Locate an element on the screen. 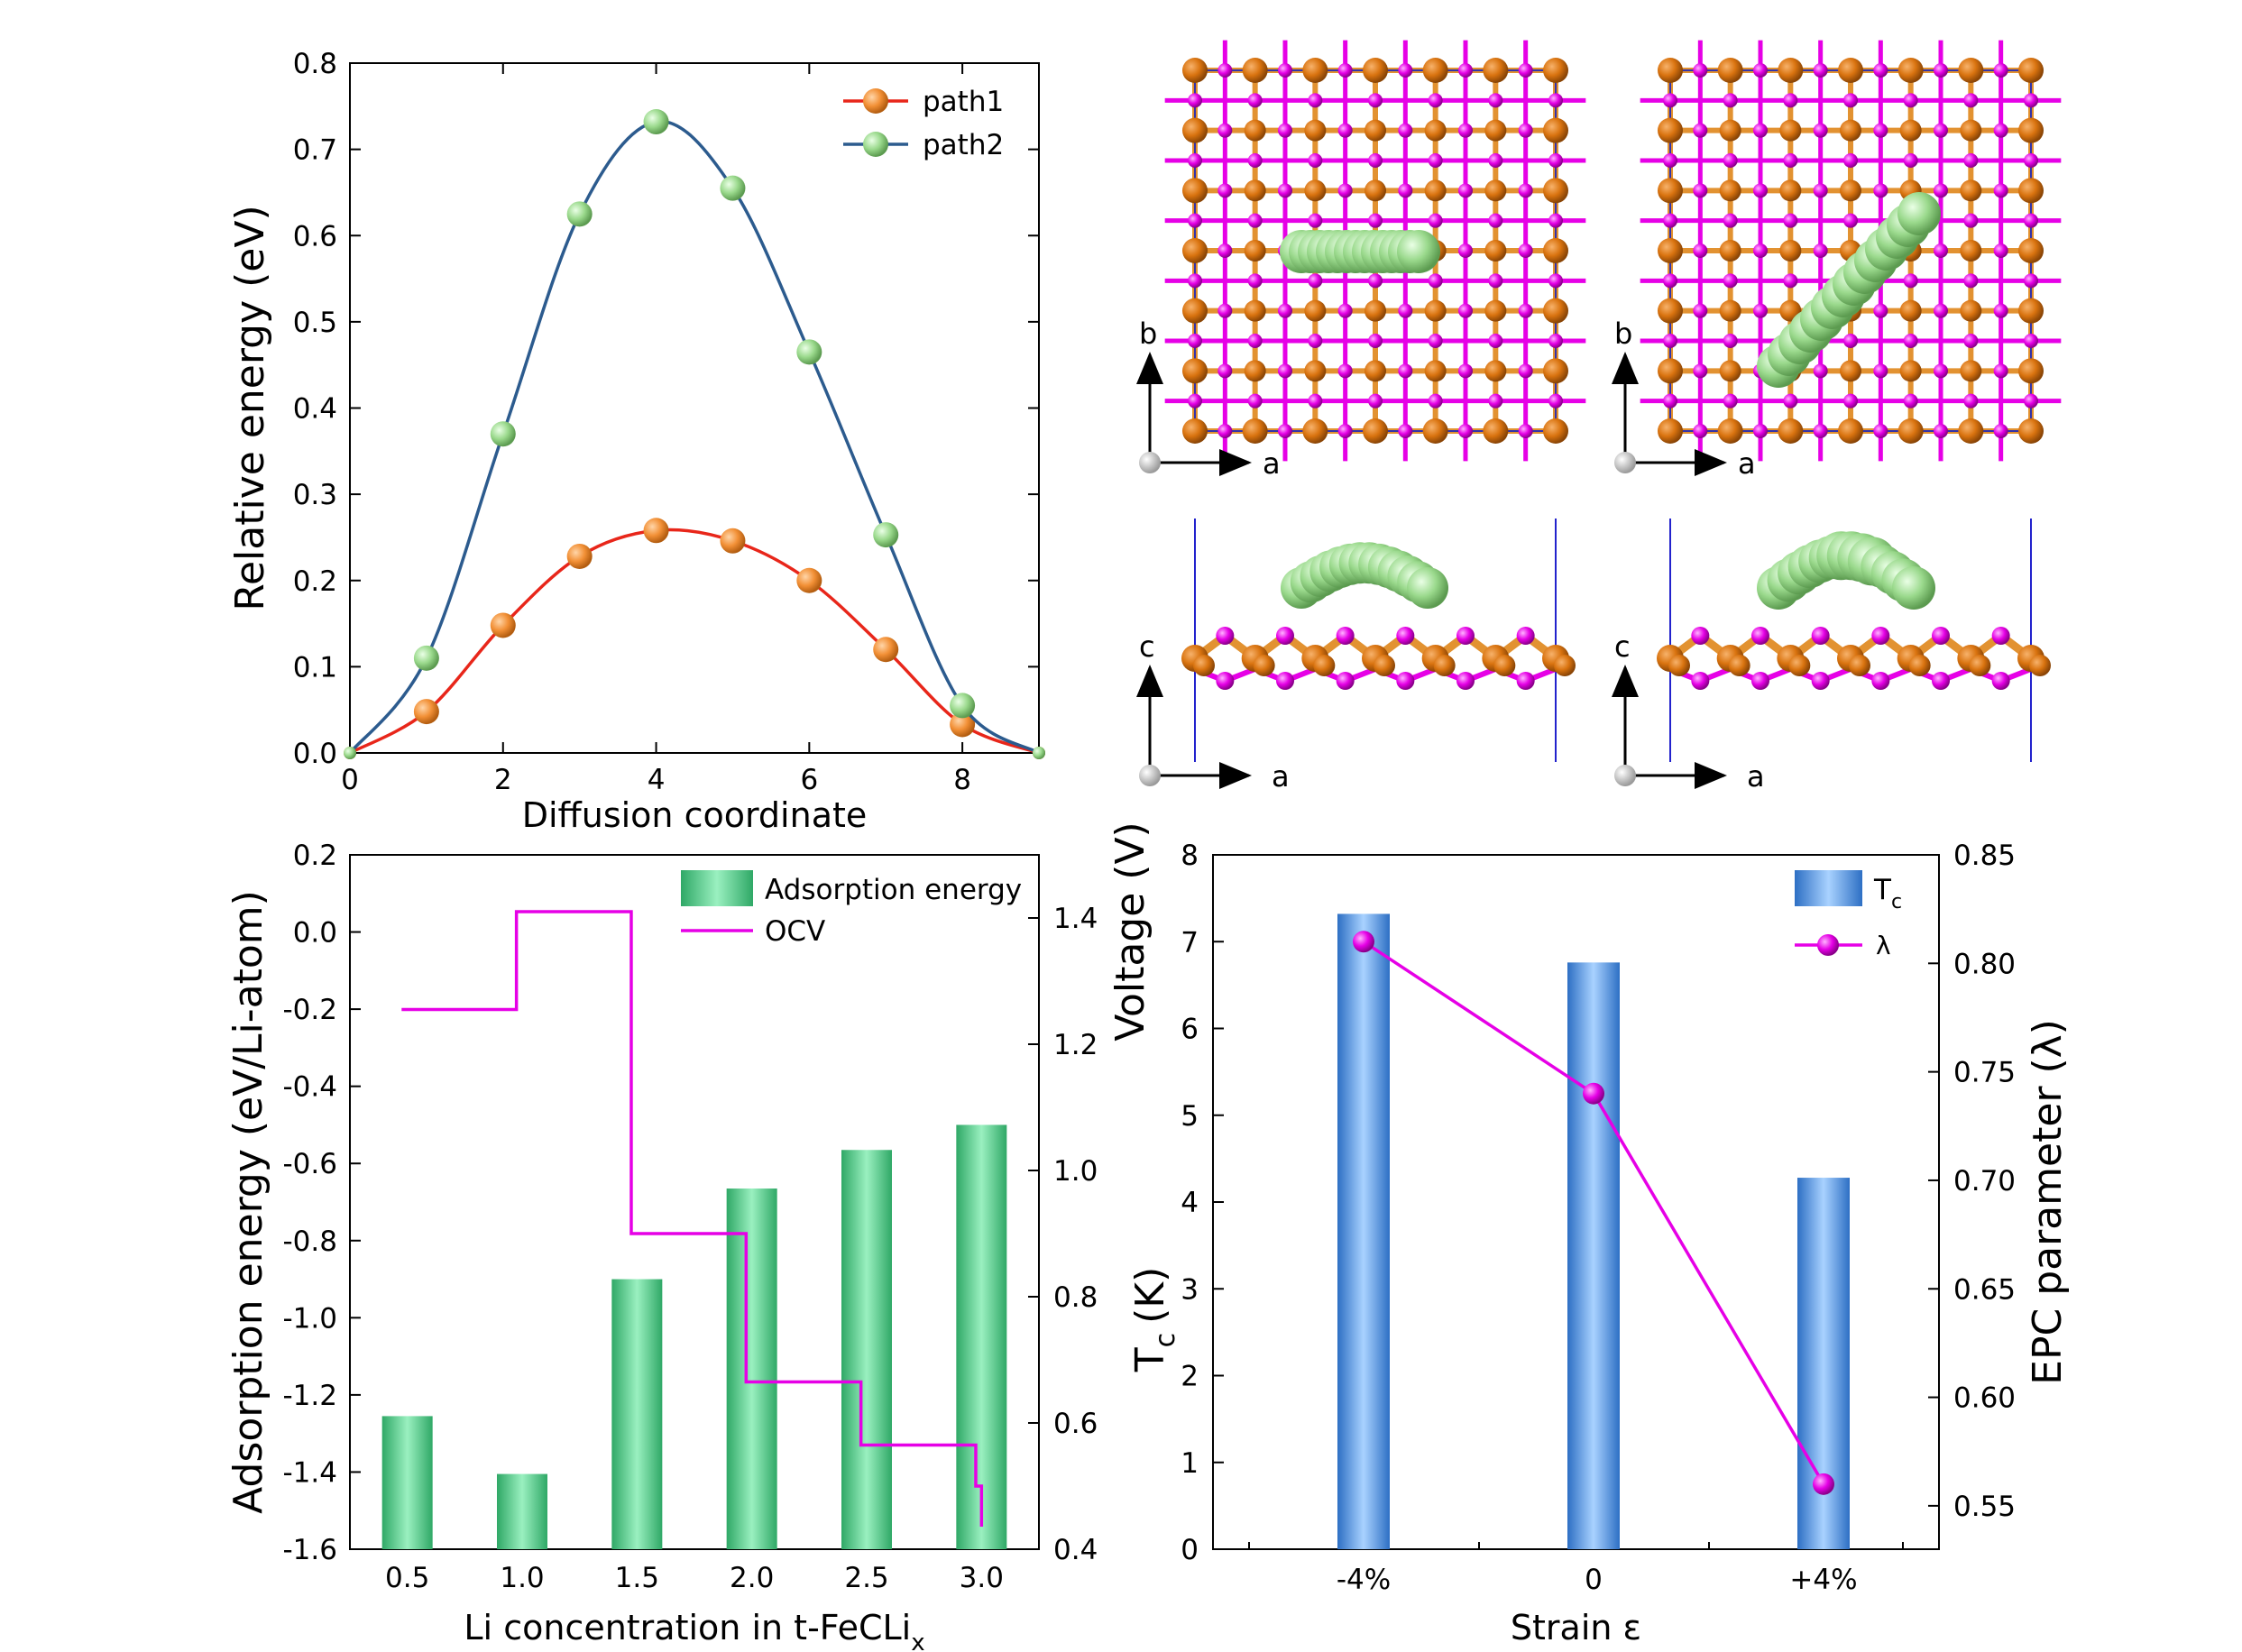 The image size is (2242, 1652). y-tick-label: 0.6 is located at coordinates (315, 236).